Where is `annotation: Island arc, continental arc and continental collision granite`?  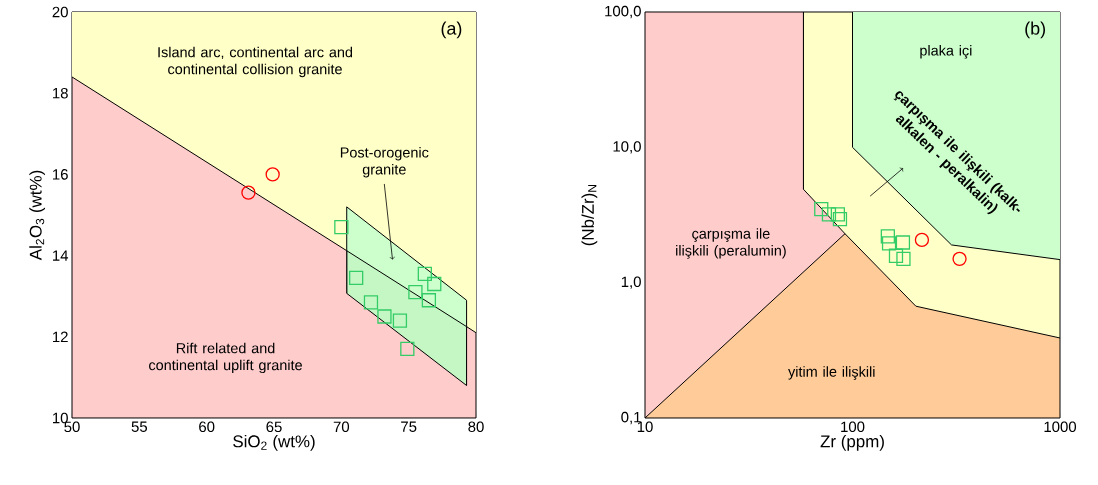 annotation: Island arc, continental arc and continental collision granite is located at coordinates (255, 62).